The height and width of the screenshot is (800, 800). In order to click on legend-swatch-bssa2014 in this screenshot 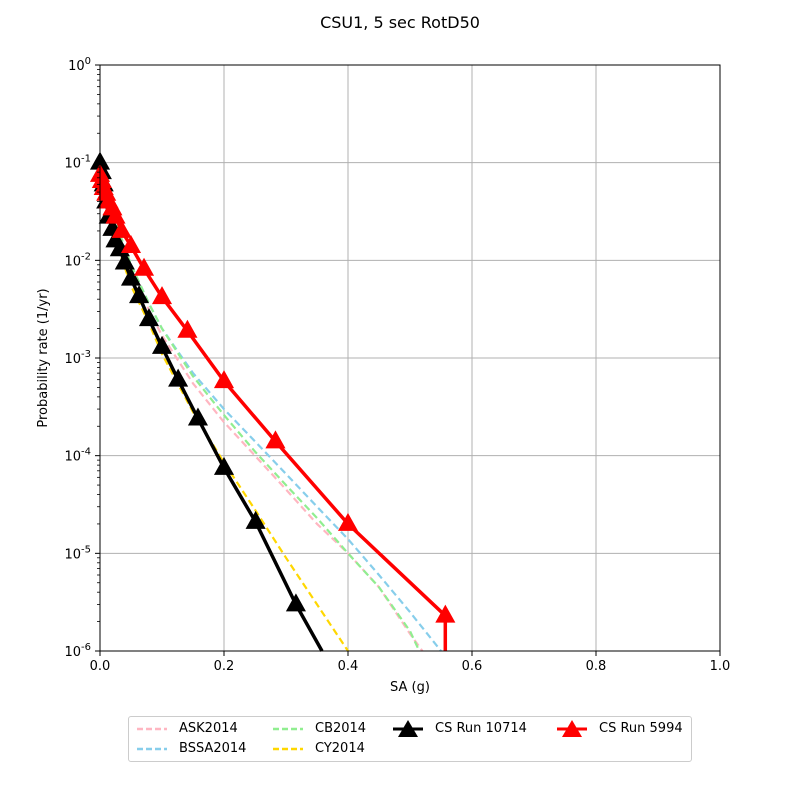, I will do `click(152, 749)`.